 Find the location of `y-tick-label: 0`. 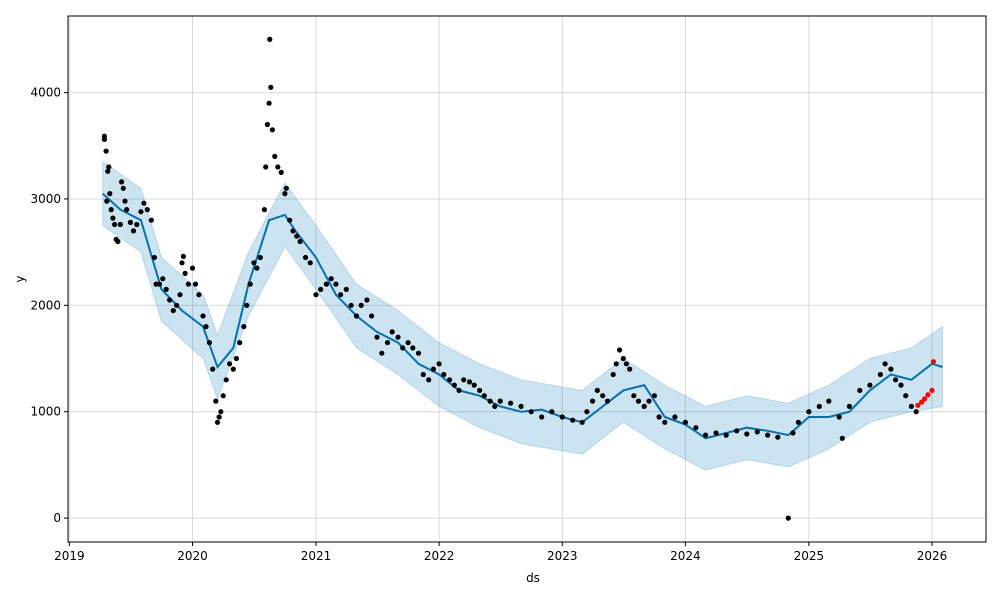

y-tick-label: 0 is located at coordinates (57, 518).